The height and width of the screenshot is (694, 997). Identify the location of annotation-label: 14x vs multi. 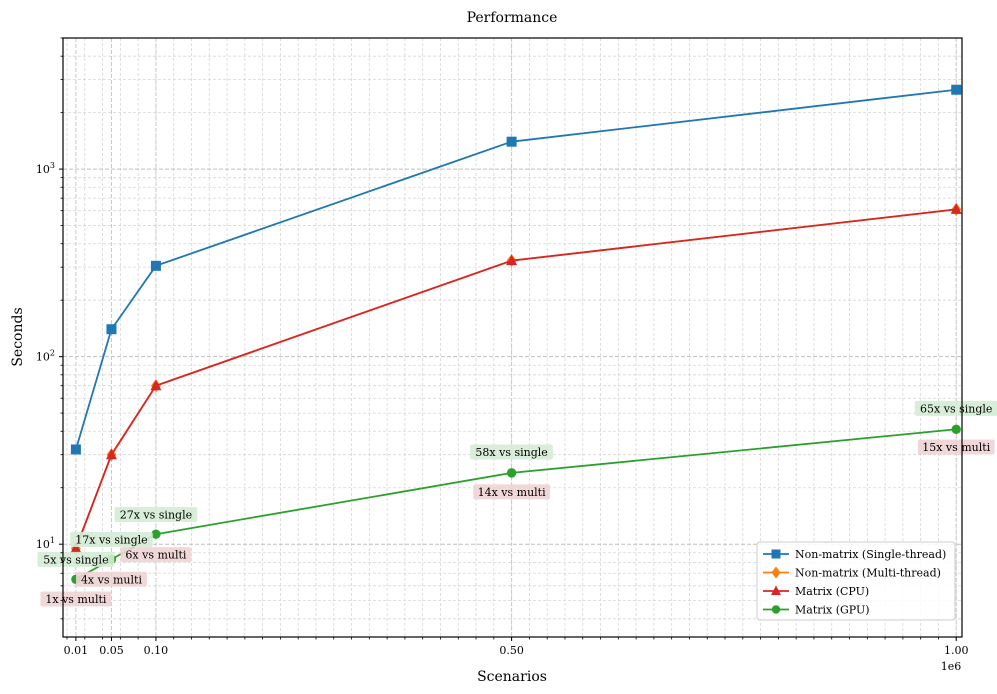
(512, 492).